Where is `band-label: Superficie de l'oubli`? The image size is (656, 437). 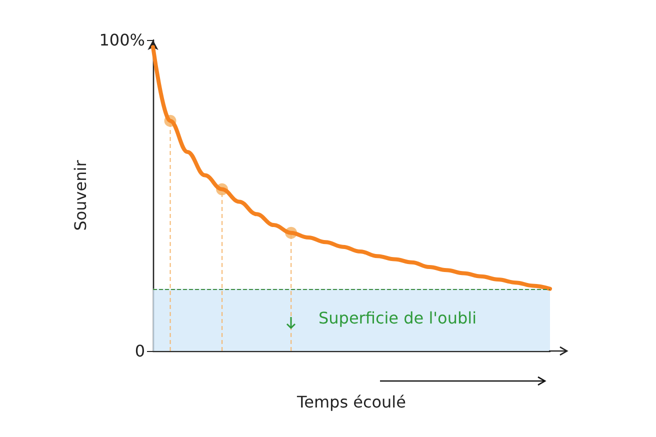
band-label: Superficie de l'oubli is located at coordinates (397, 318).